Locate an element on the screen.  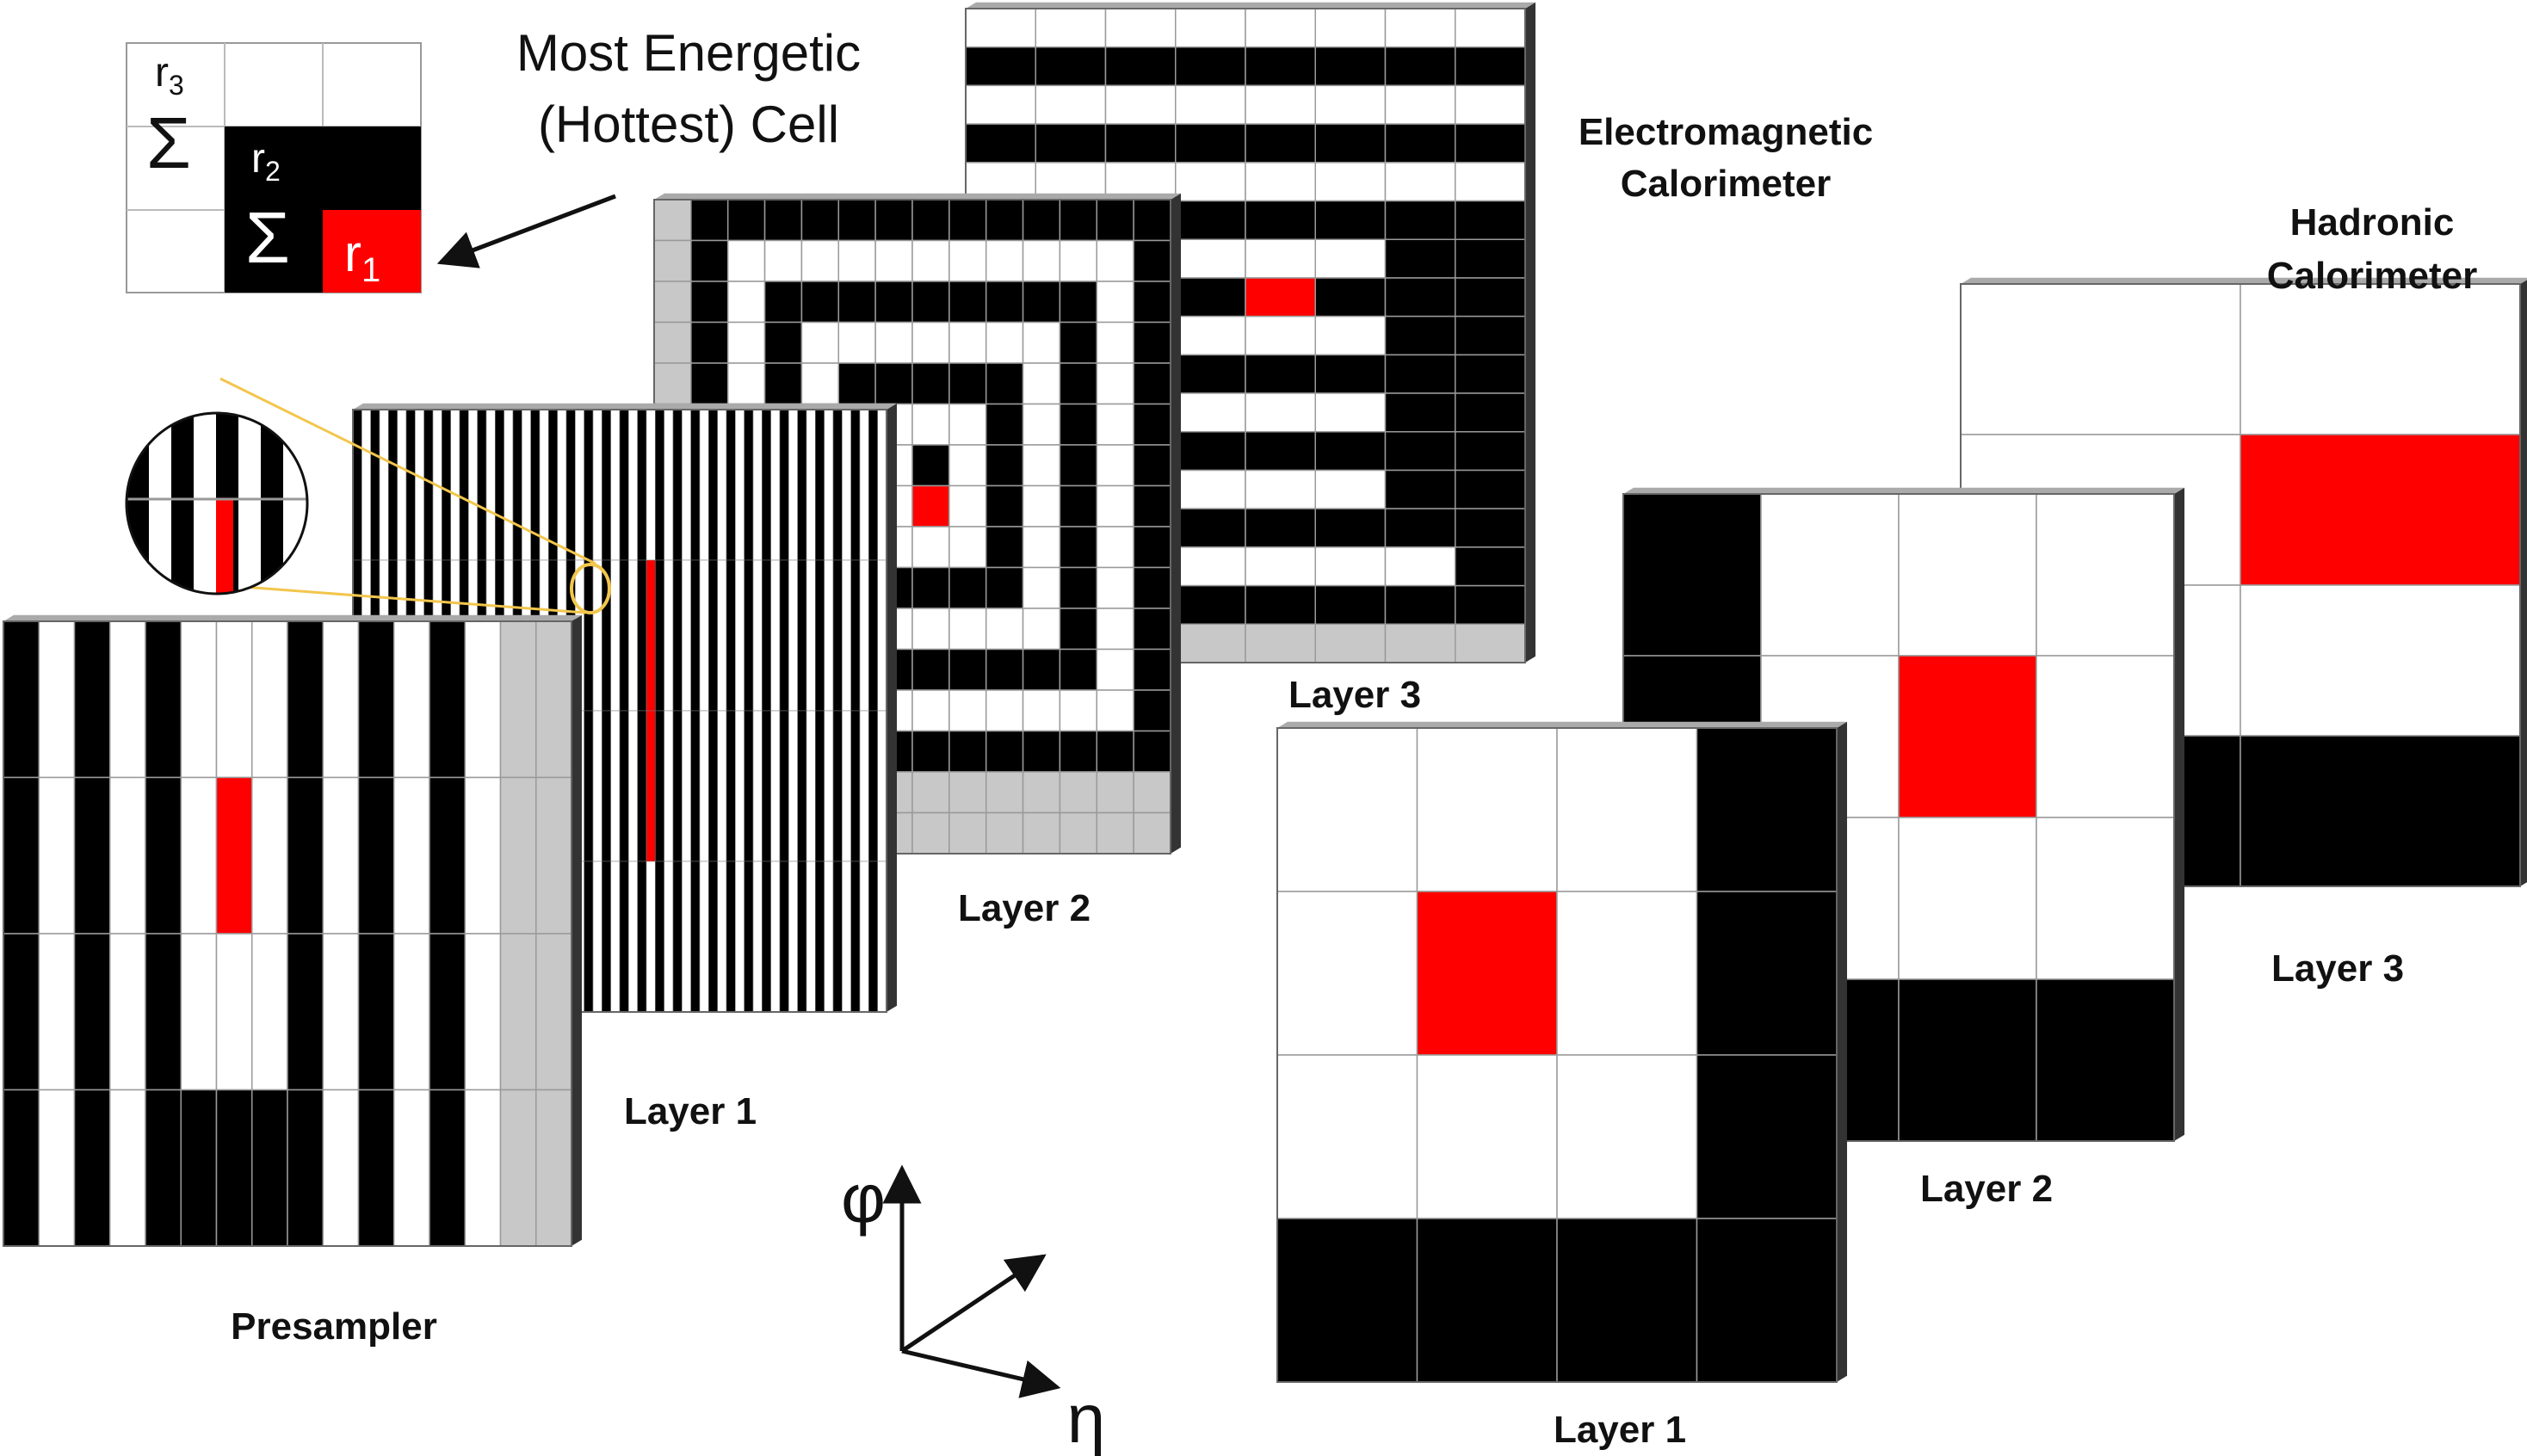
em-calorimeter-title-1: Electromagnetic is located at coordinates (1726, 132).